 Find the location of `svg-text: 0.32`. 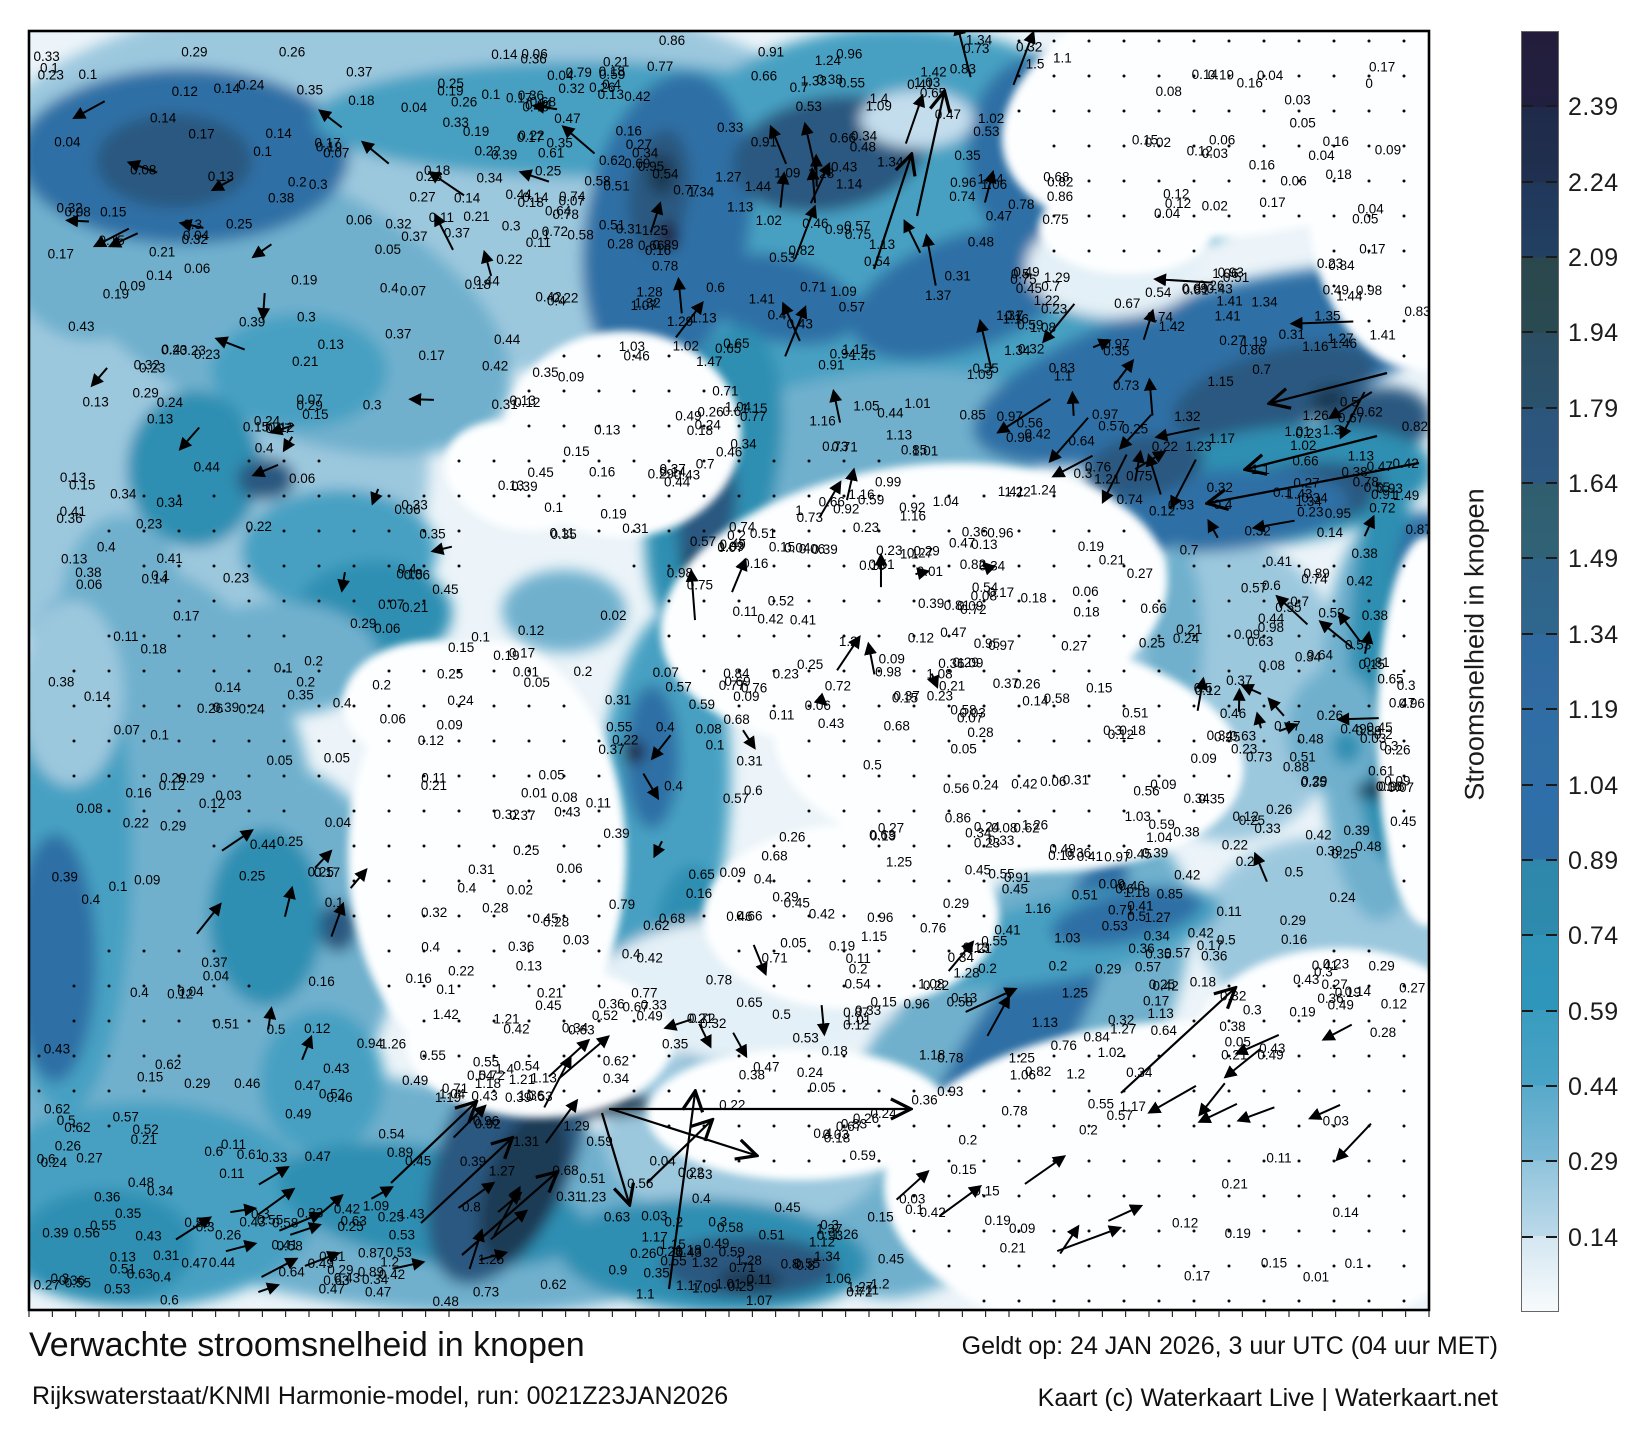

svg-text: 0.32 is located at coordinates (1220, 487).